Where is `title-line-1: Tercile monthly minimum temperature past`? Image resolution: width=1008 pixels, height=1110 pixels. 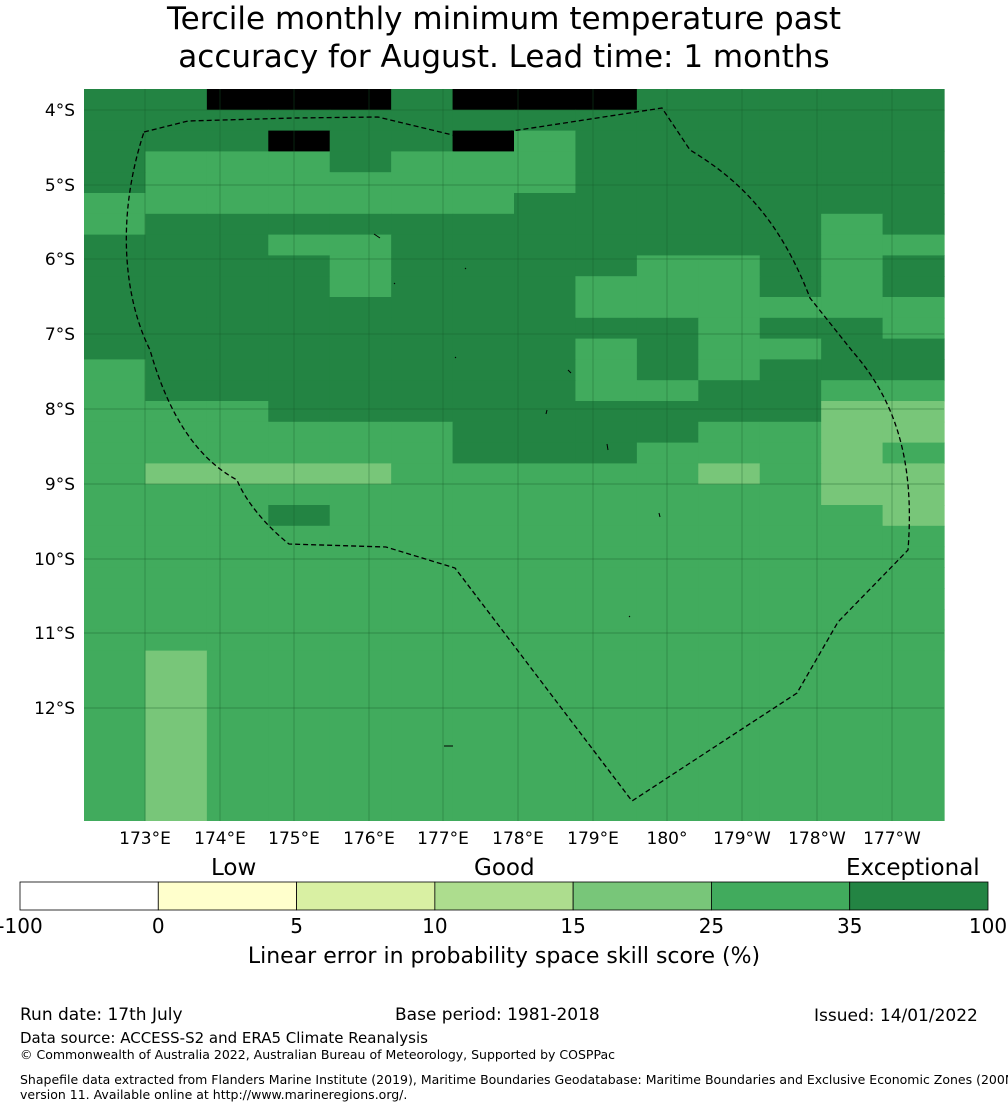 title-line-1: Tercile monthly minimum temperature past is located at coordinates (504, 19).